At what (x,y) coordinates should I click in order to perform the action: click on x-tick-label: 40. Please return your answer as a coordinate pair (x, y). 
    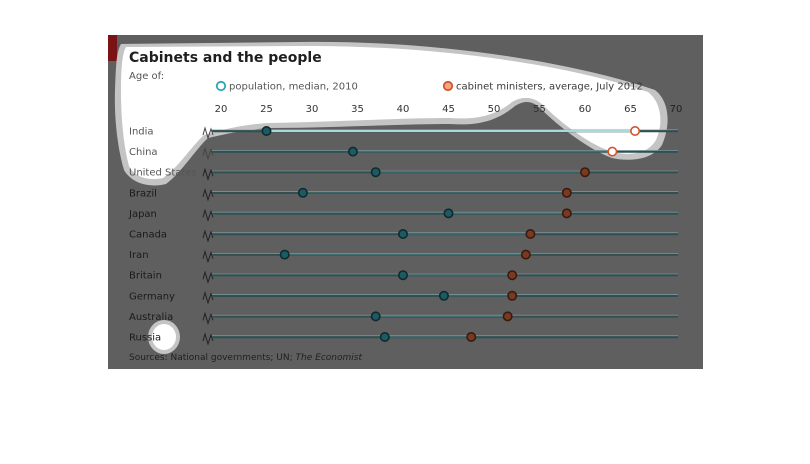
    Looking at the image, I should click on (403, 109).